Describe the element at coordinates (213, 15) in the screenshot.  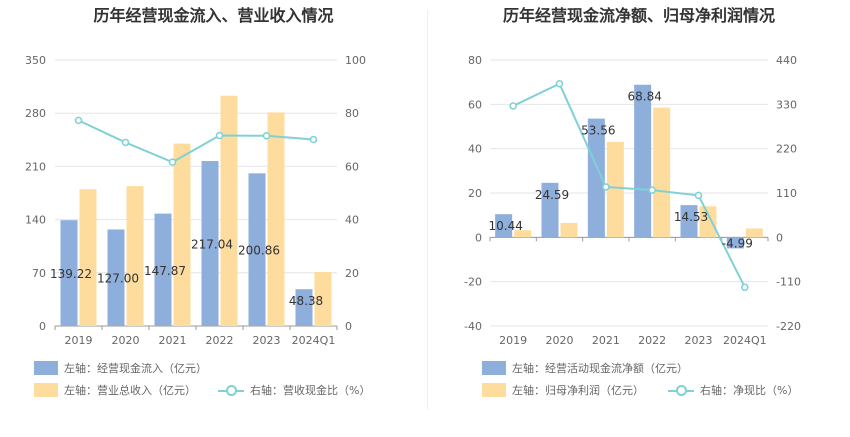
I see `chart-title: 历年经营现金流入、营业收入情况` at that location.